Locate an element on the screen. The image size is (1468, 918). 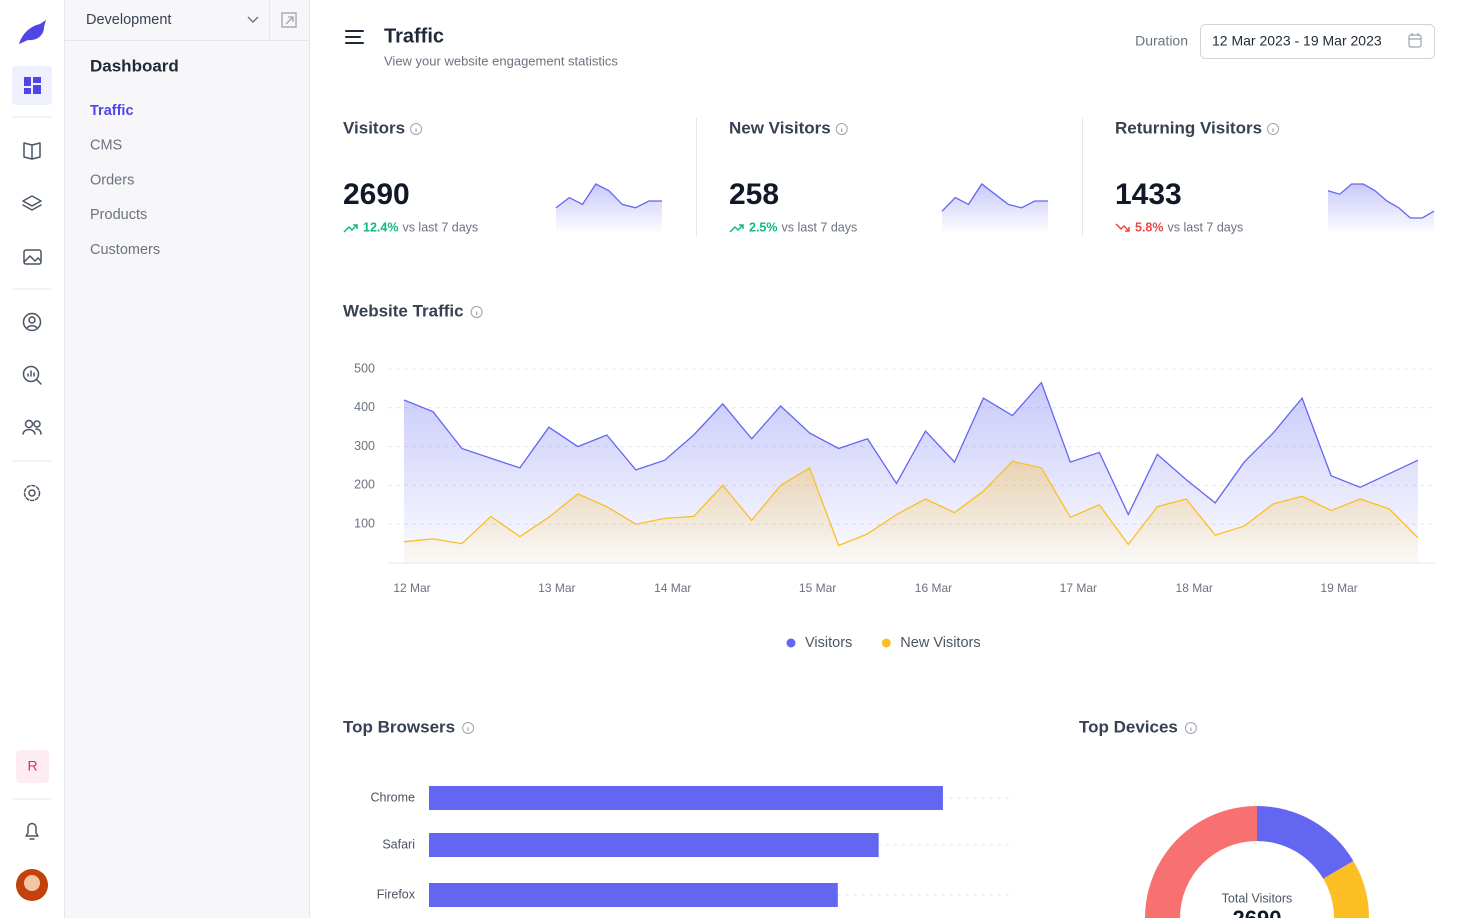
stat-change: 5.8% is located at coordinates (1149, 227).